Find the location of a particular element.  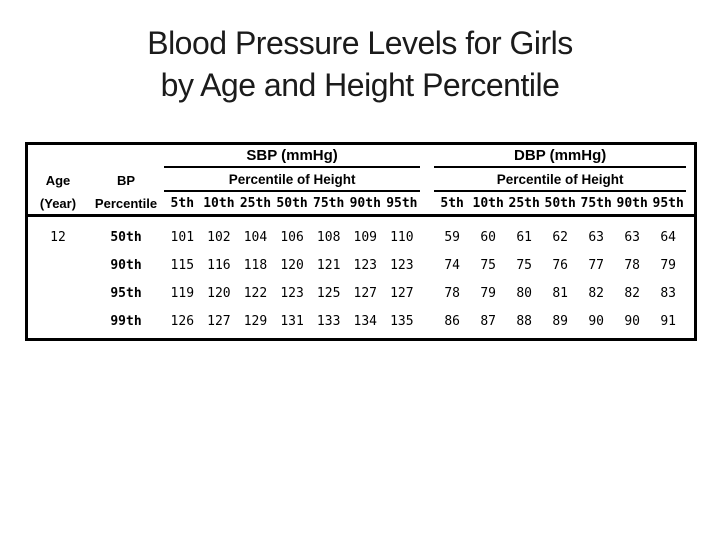

sbp-value: 115 is located at coordinates (182, 265).